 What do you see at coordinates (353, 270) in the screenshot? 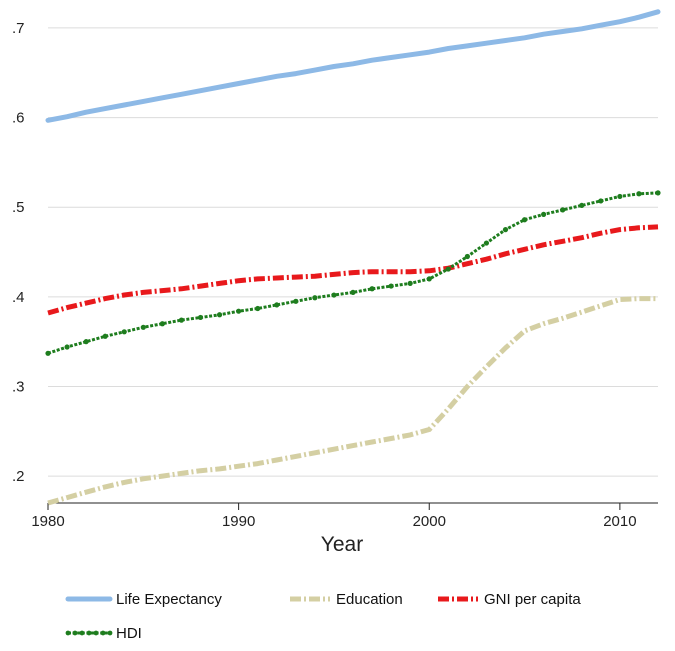
I see `series-line-gni-per-capita` at bounding box center [353, 270].